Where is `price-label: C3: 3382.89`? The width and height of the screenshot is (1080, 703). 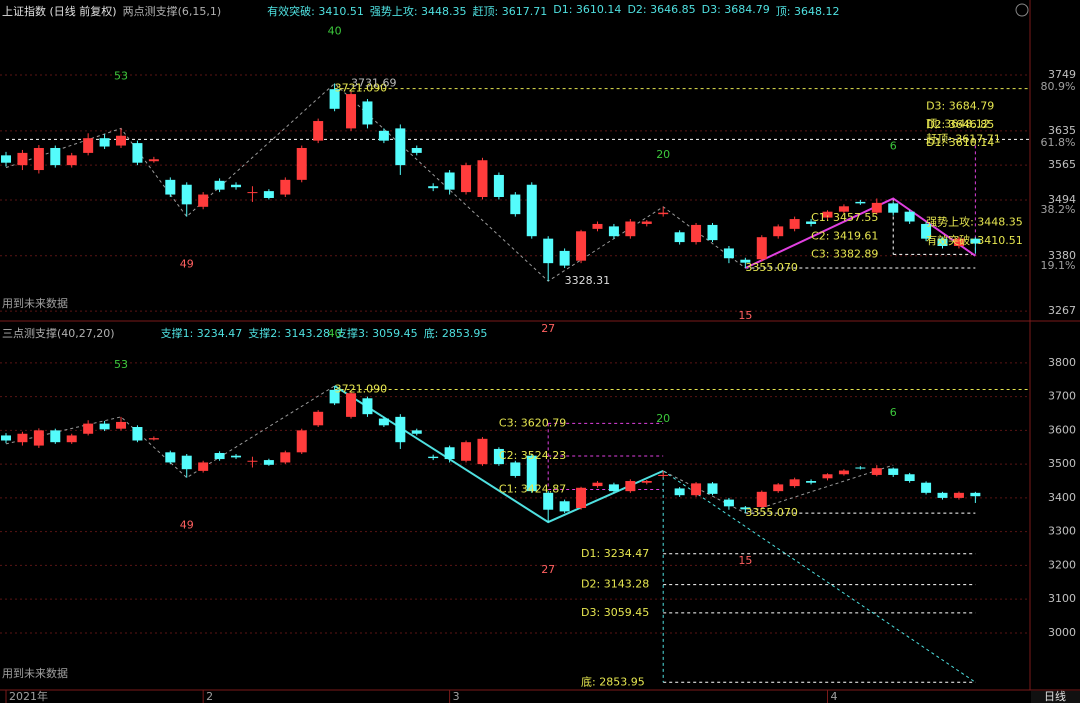
price-label: C3: 3382.89 is located at coordinates (844, 253).